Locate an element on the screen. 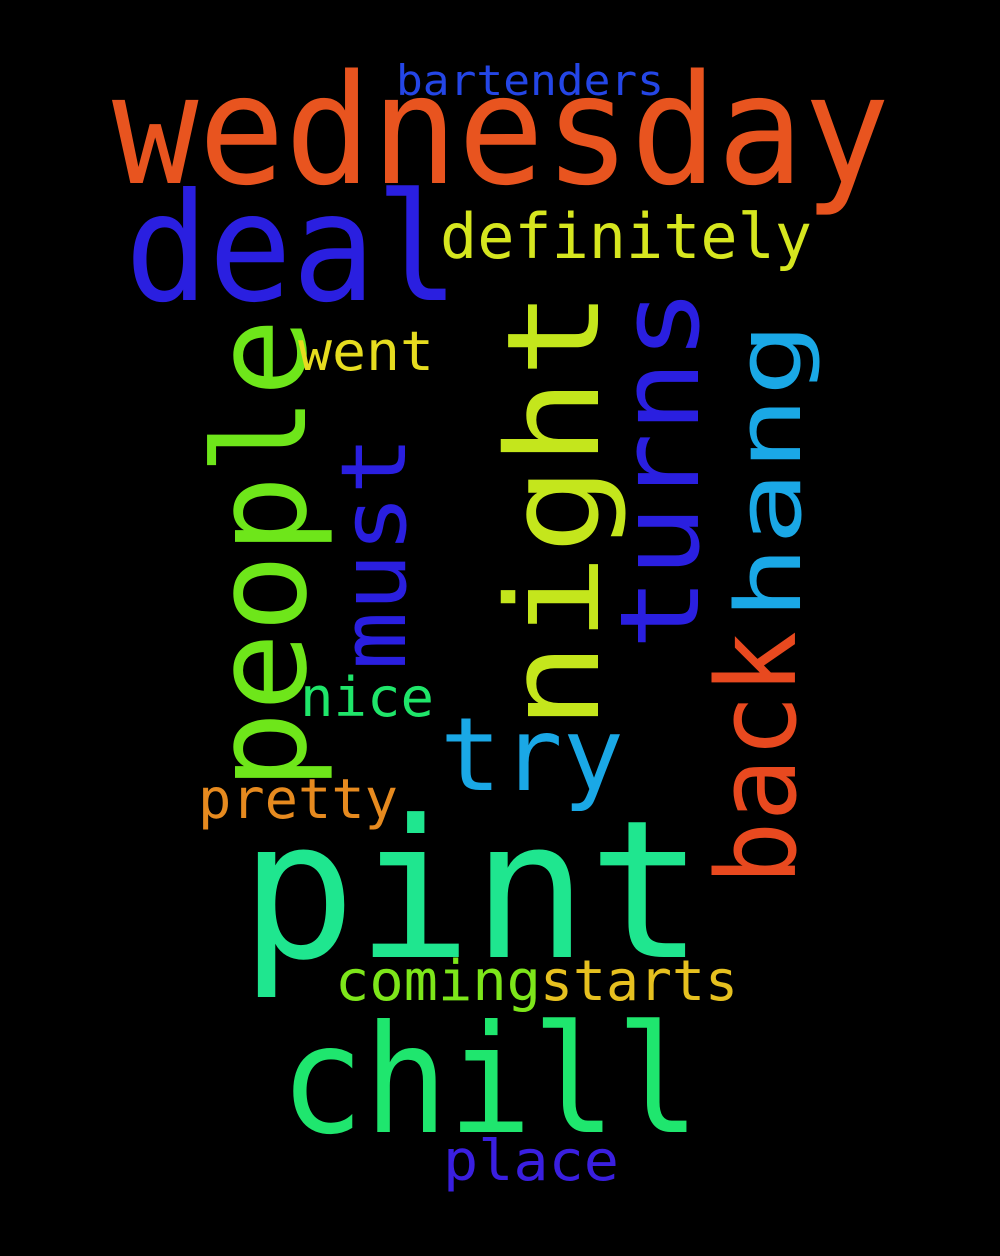 The height and width of the screenshot is (1256, 1000). word-night: night is located at coordinates (554, 510).